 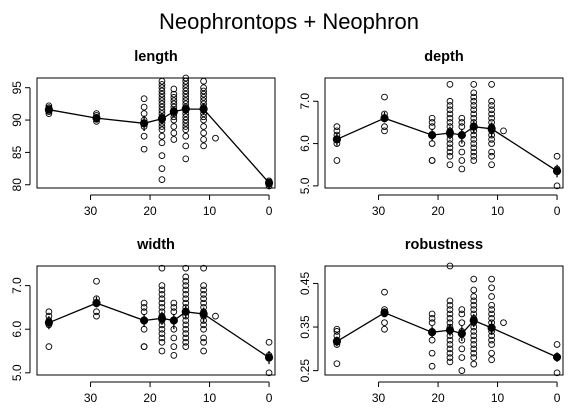 What do you see at coordinates (17, 152) in the screenshot?
I see `y-tick-label: 85` at bounding box center [17, 152].